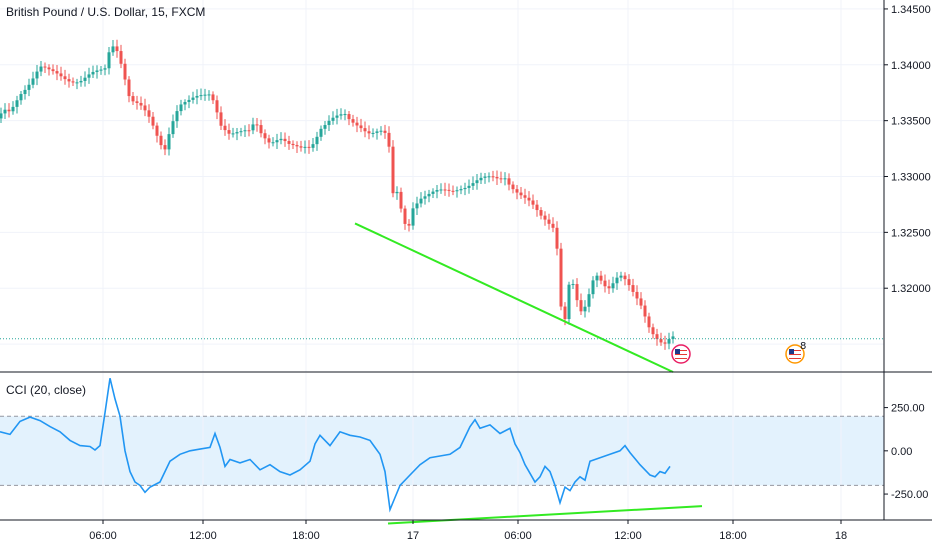 Image resolution: width=932 pixels, height=555 pixels. Describe the element at coordinates (103, 536) in the screenshot. I see `time-tick-label-0: 06:00` at that location.